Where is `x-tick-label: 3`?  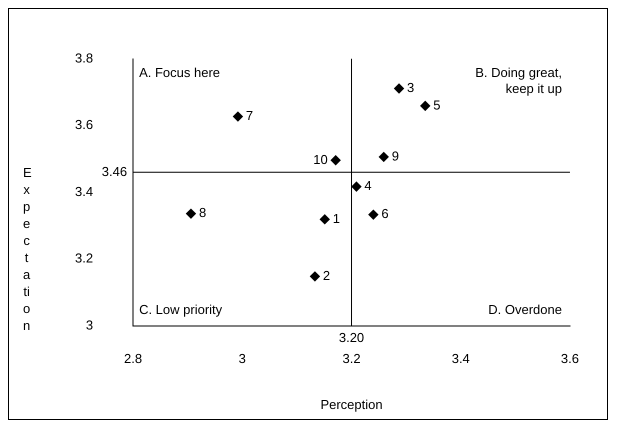 x-tick-label: 3 is located at coordinates (242, 358).